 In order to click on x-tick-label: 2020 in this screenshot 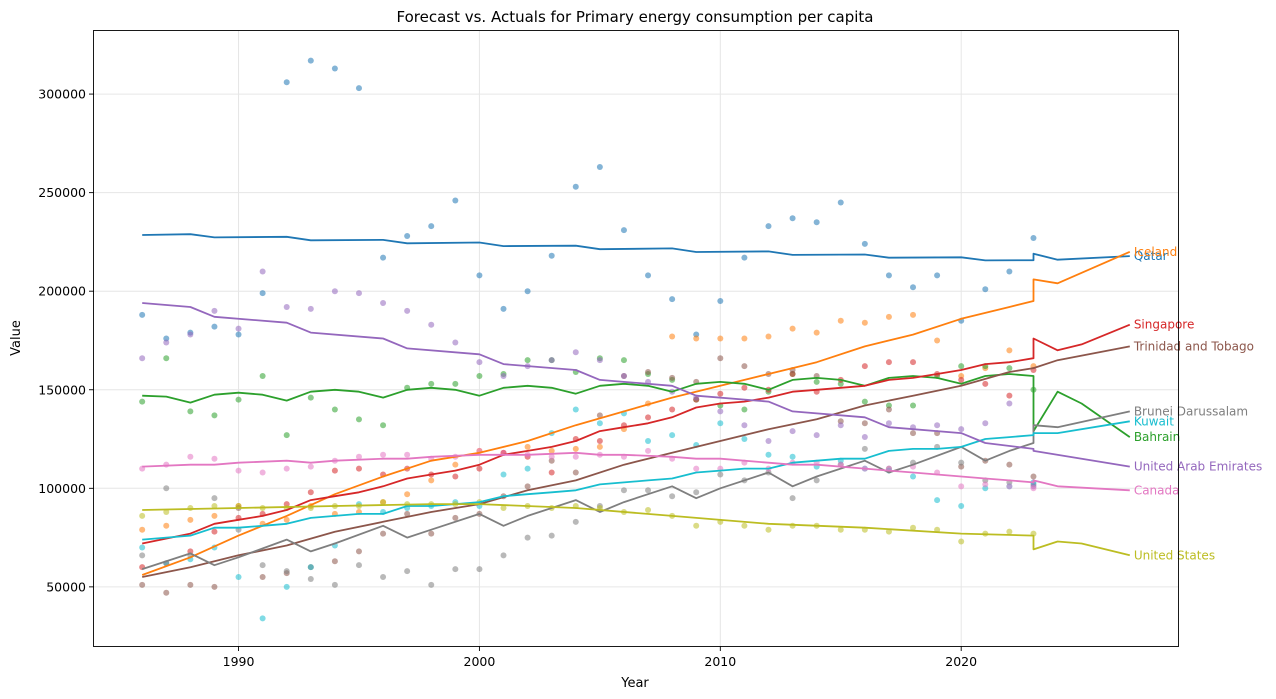, I will do `click(961, 661)`.